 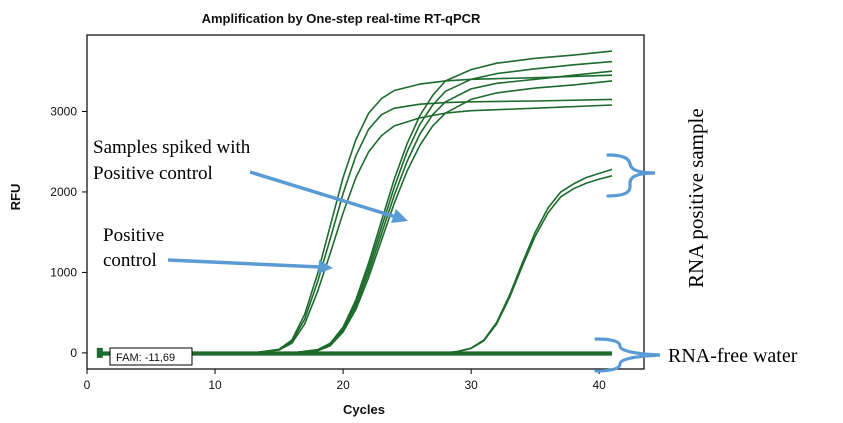 I want to click on rna-positive-annotation: RNA positive sample, so click(x=696, y=198).